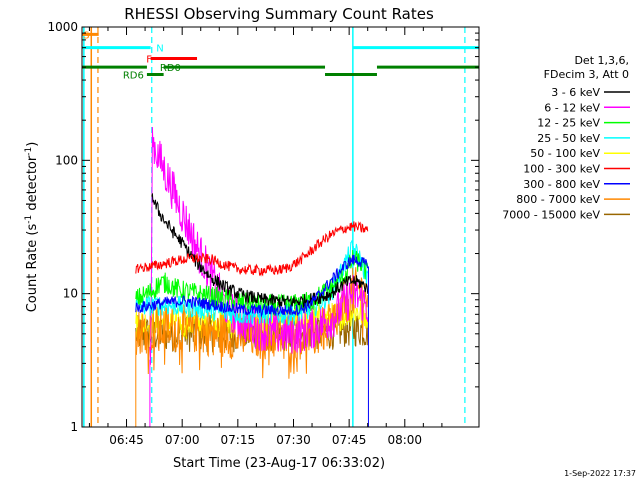  I want to click on y-label-part-2: detector, so click(32, 185).